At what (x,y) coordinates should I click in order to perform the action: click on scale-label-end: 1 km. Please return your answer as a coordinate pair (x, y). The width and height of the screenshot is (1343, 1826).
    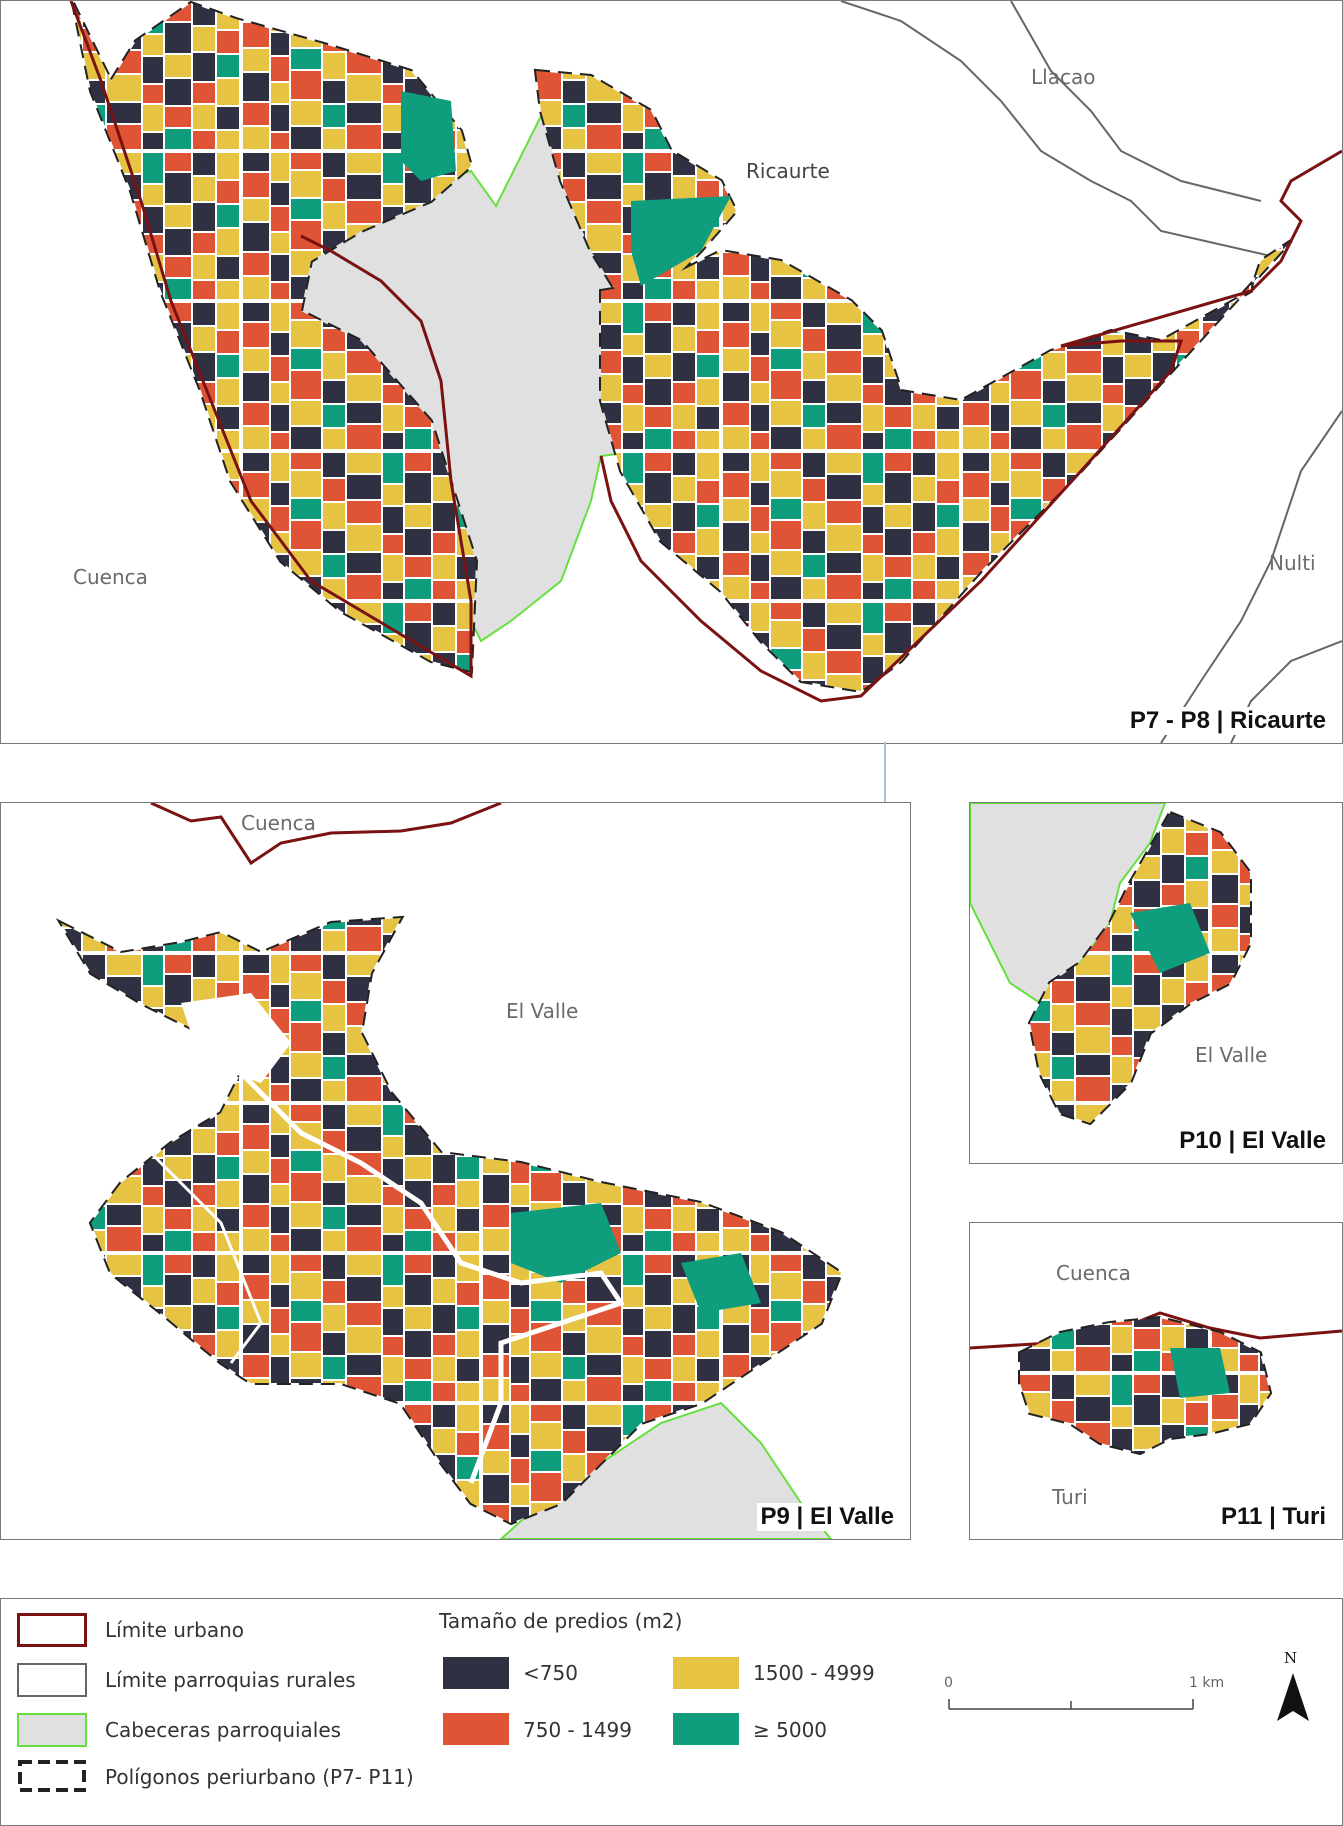
    Looking at the image, I should click on (1207, 1683).